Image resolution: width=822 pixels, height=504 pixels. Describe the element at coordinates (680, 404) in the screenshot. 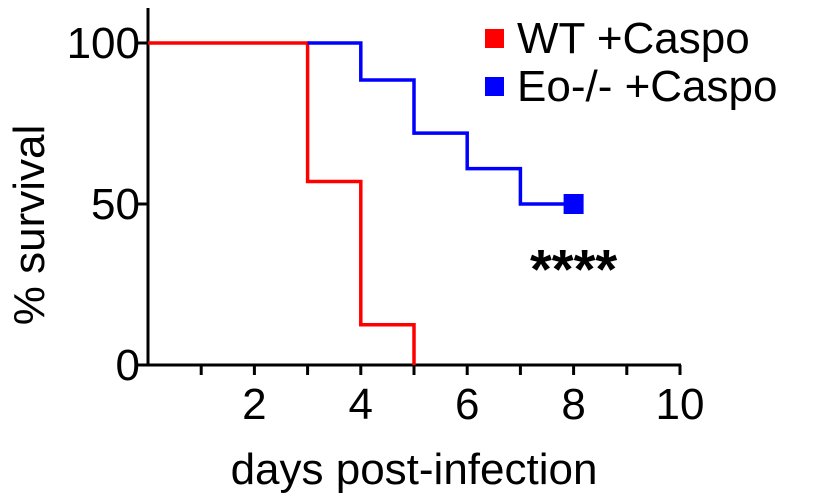

I see `x-tick-label: 10` at that location.